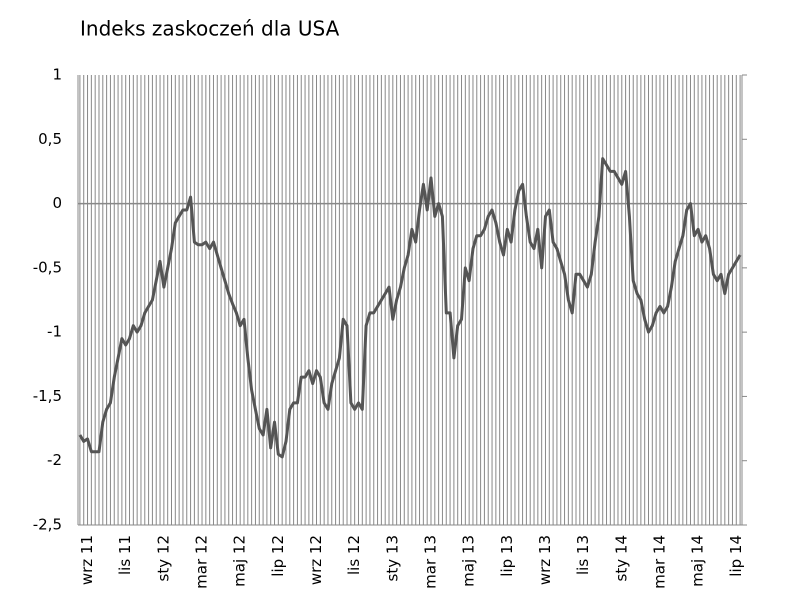 Image resolution: width=789 pixels, height=605 pixels. I want to click on x-tick-label: maj 12, so click(240, 561).